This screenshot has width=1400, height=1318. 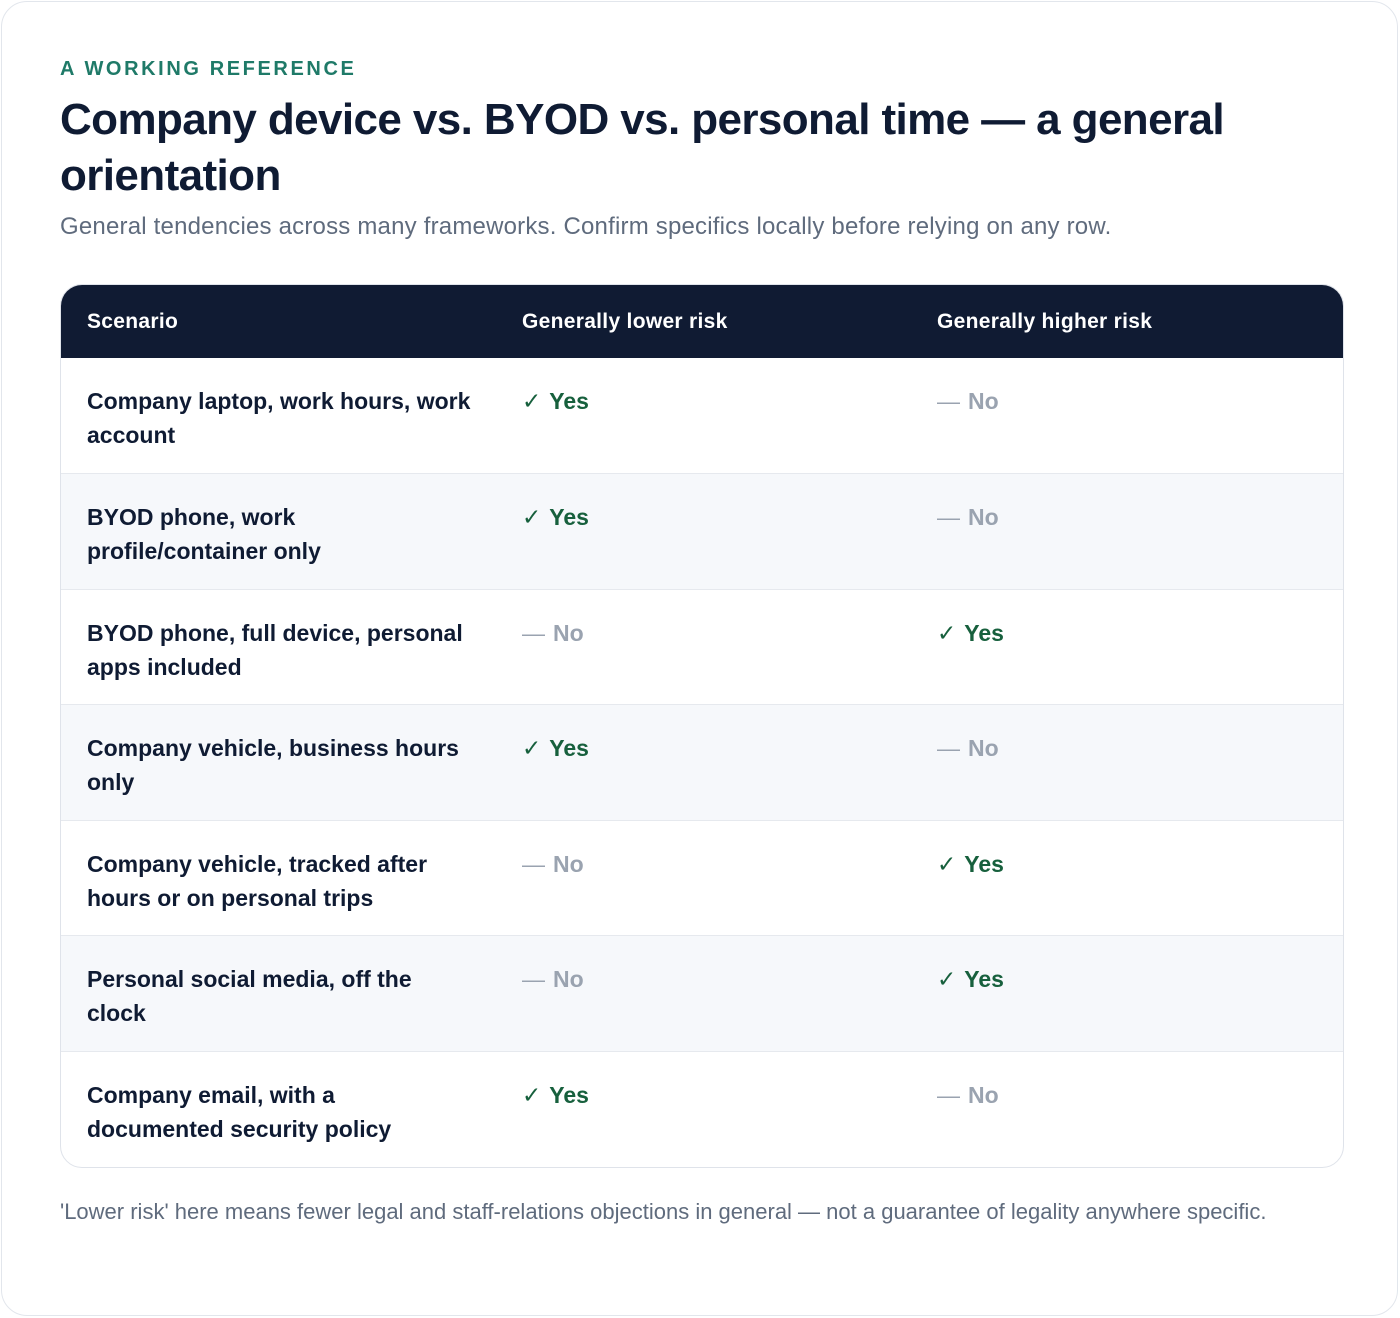 What do you see at coordinates (625, 321) in the screenshot?
I see `column-header-lower-risk: Generally lower risk` at bounding box center [625, 321].